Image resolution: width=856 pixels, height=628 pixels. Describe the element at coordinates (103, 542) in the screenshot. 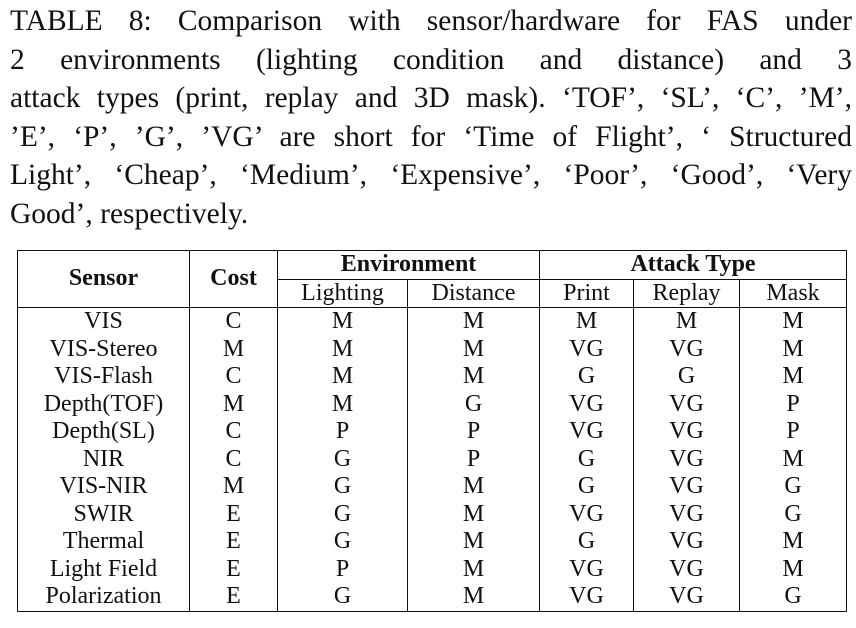

I see `cell-sensor: Thermal` at that location.